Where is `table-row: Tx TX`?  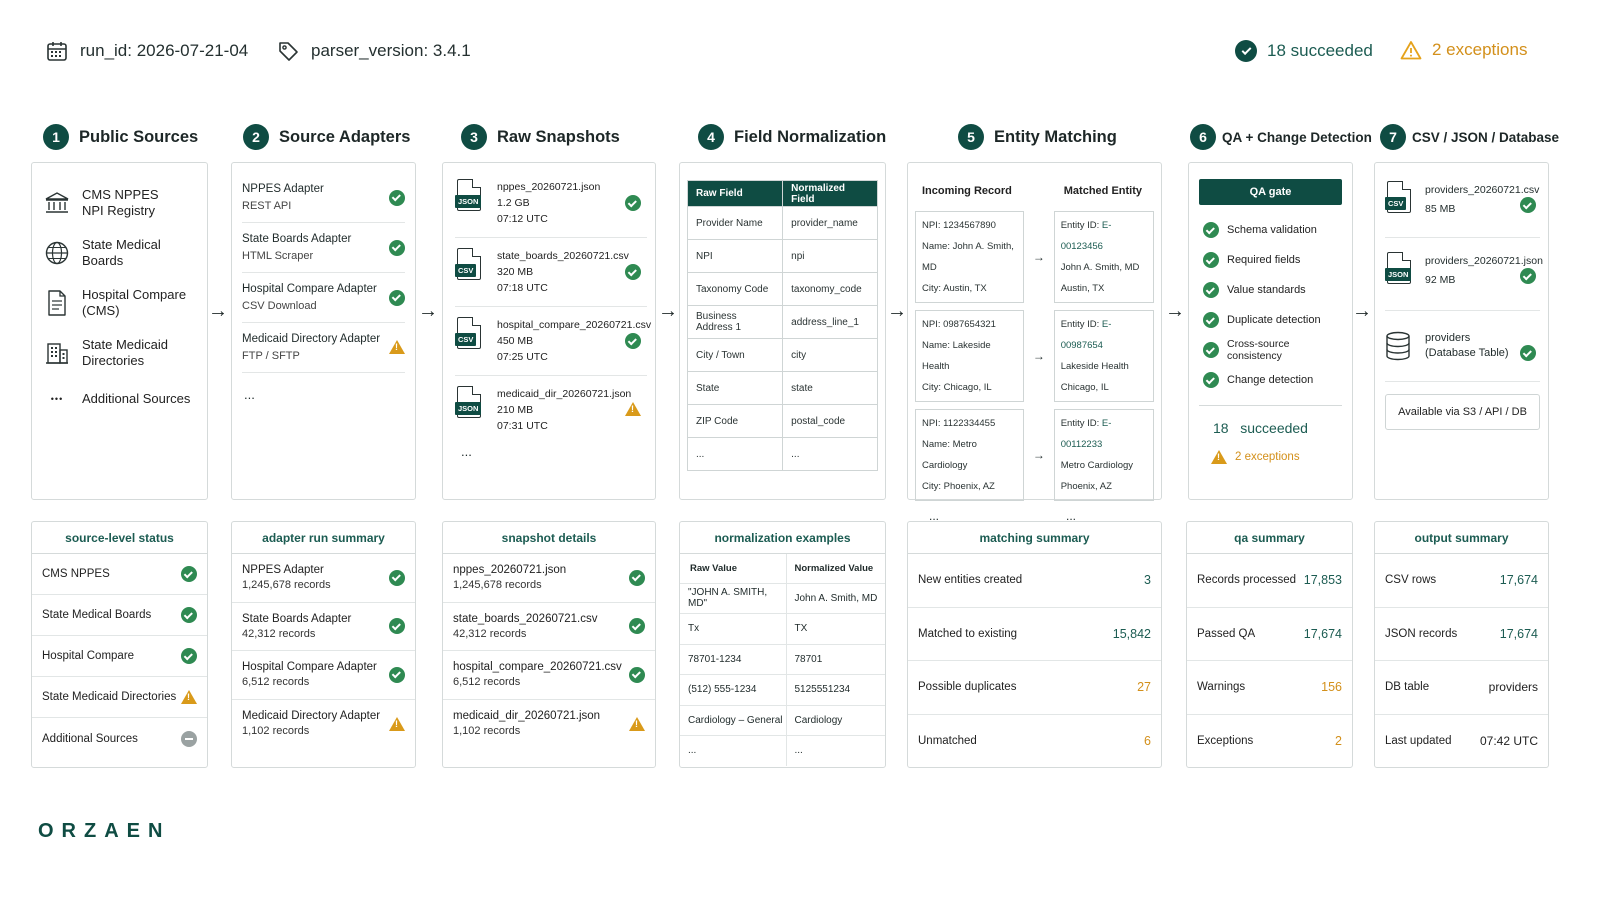 table-row: Tx TX is located at coordinates (782, 629).